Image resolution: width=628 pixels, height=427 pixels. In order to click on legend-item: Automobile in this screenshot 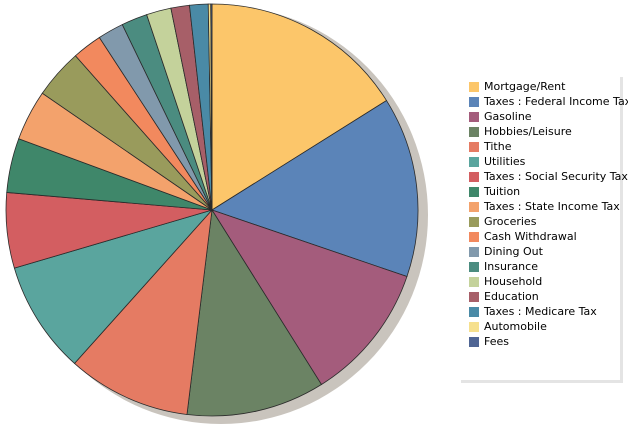, I will do `click(508, 326)`.